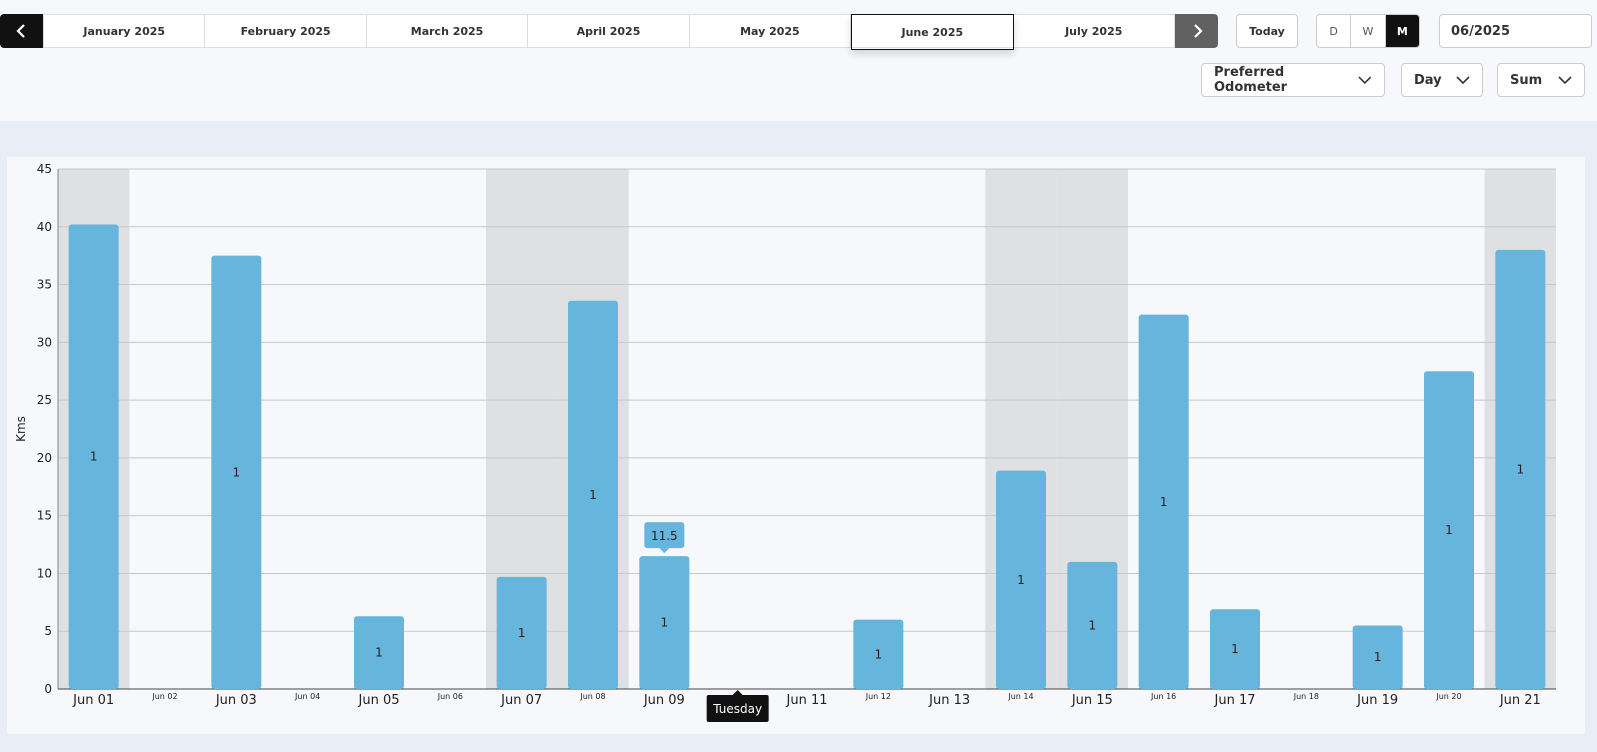 The width and height of the screenshot is (1597, 752). I want to click on month-tab: March 2025, so click(448, 31).